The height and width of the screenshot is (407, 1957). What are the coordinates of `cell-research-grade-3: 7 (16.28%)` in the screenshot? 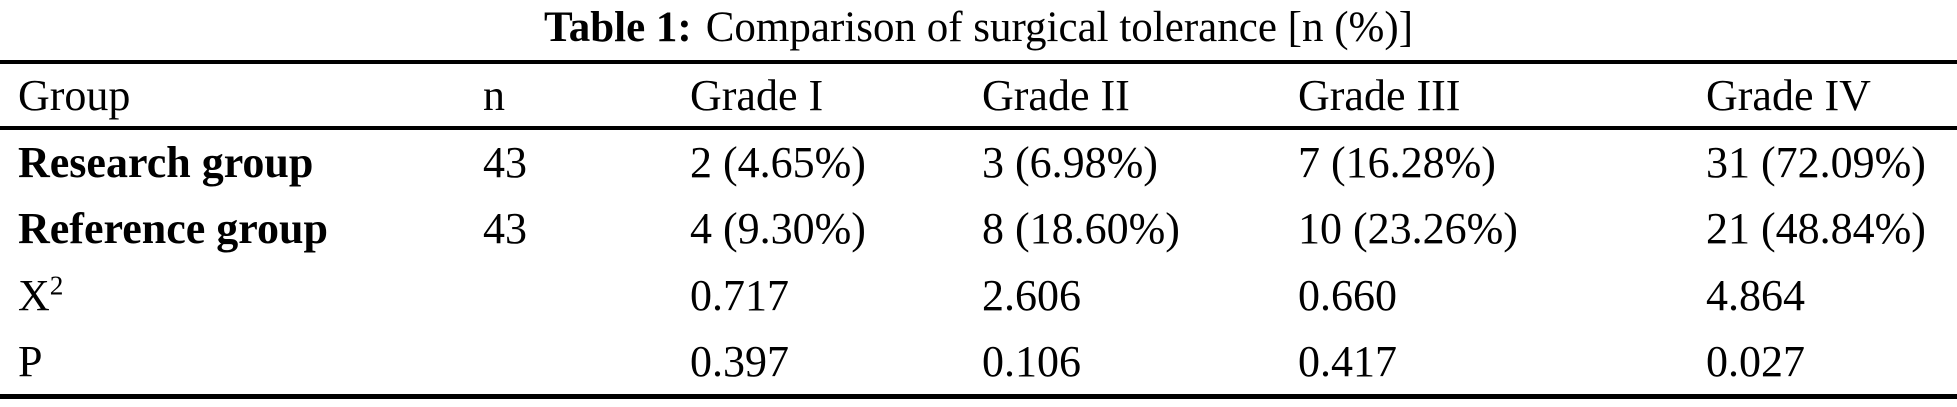 It's located at (1397, 162).